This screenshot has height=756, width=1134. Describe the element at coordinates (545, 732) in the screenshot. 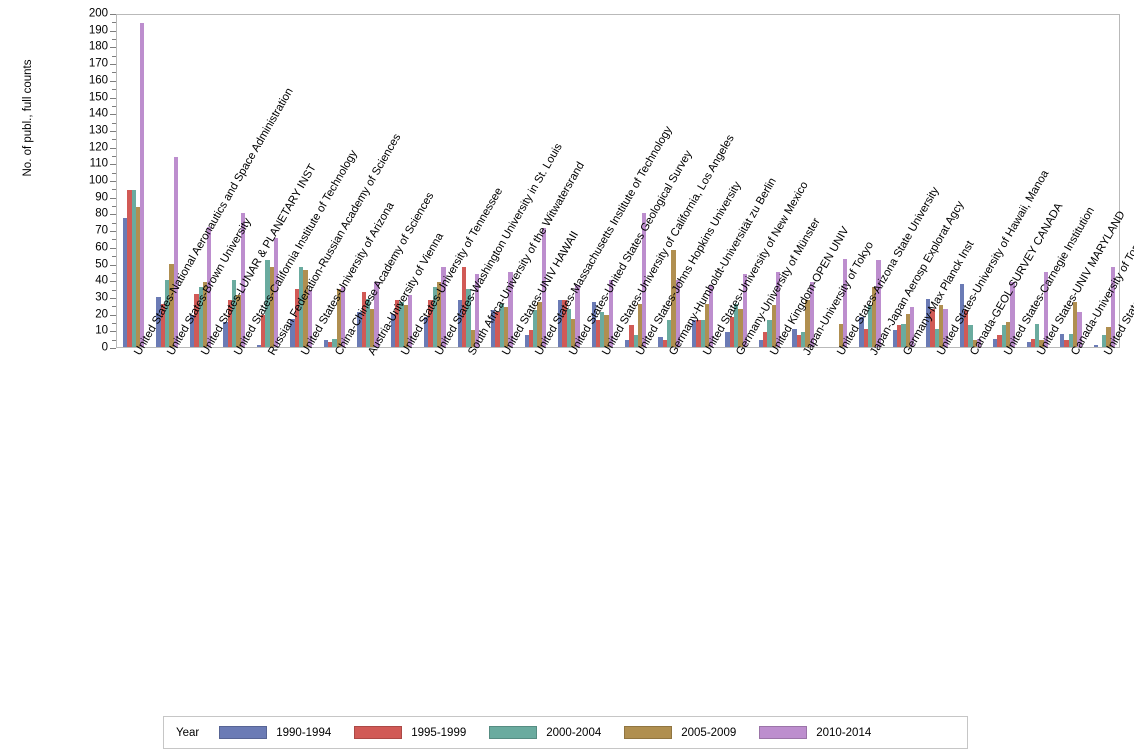

I see `legend-item: 2000-2004` at that location.